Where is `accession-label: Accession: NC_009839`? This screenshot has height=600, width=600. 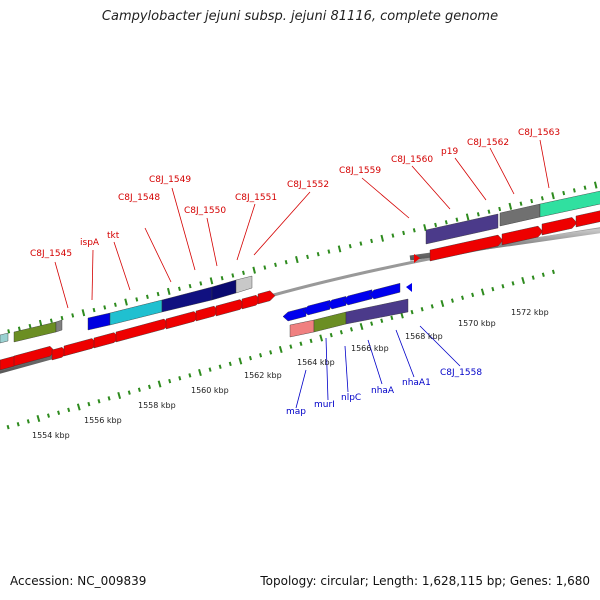 accession-label: Accession: NC_009839 is located at coordinates (78, 581).